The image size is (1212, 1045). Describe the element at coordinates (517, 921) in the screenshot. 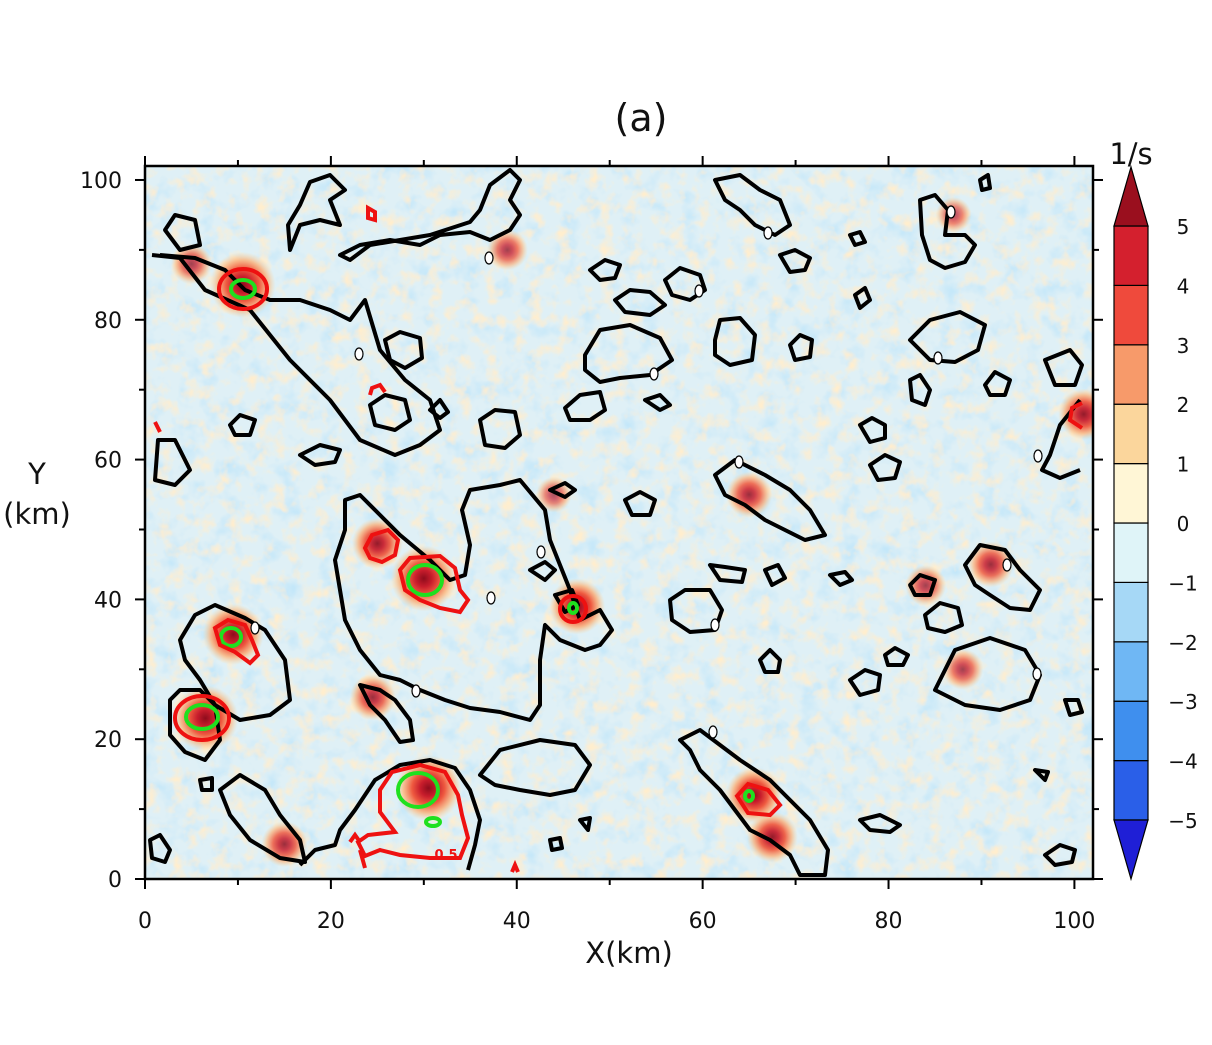

I see `x-tick-label-40: 40` at that location.